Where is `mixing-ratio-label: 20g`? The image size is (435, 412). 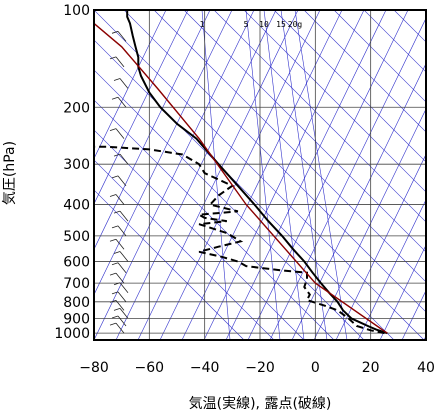 mixing-ratio-label: 20g is located at coordinates (295, 24).